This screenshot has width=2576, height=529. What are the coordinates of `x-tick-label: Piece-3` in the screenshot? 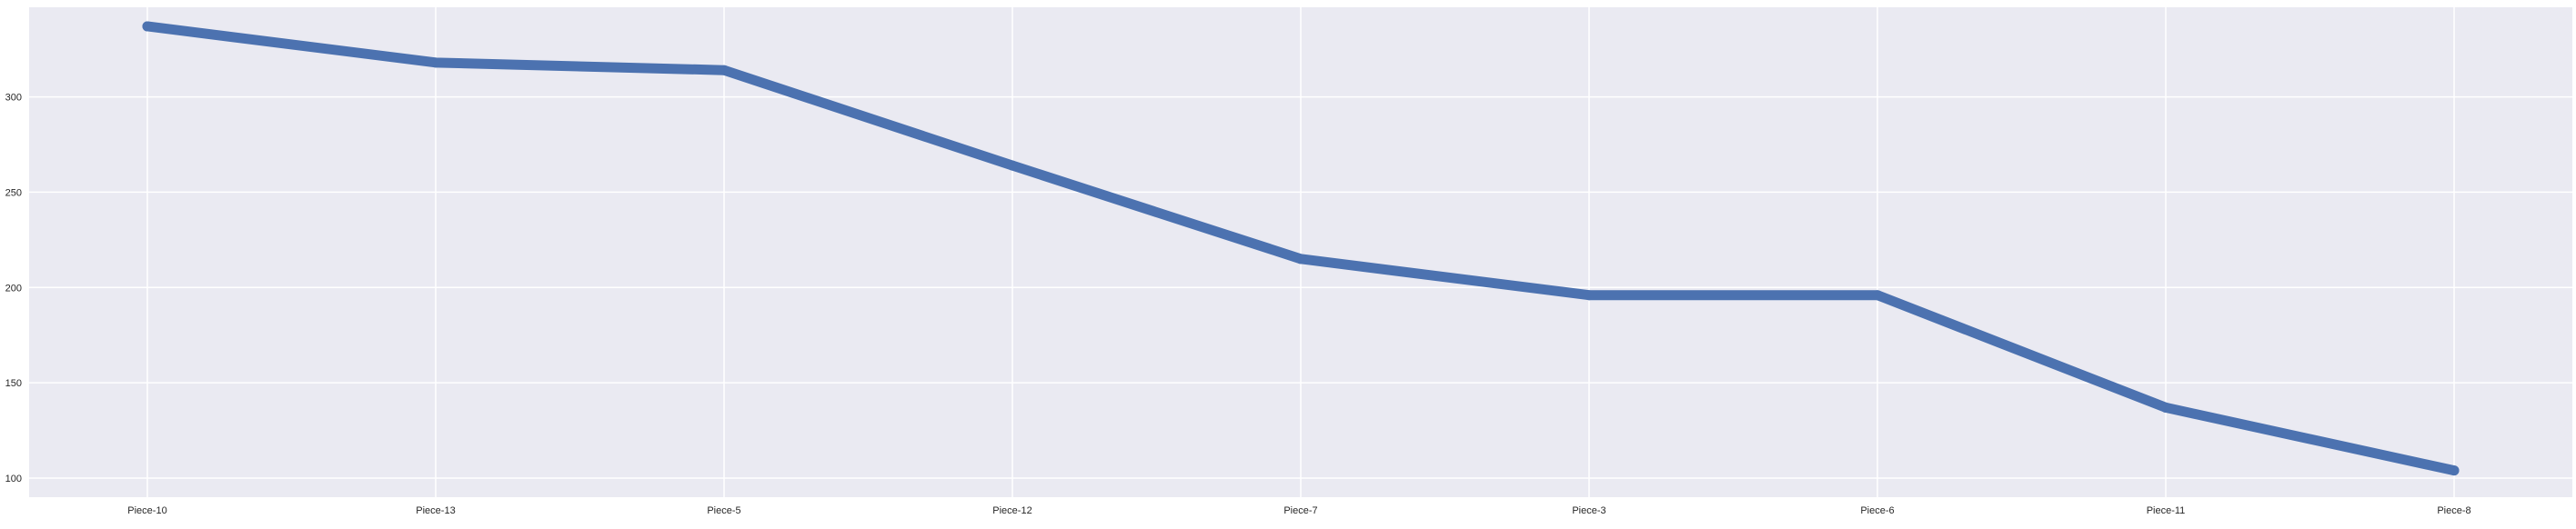 It's located at (1588, 510).